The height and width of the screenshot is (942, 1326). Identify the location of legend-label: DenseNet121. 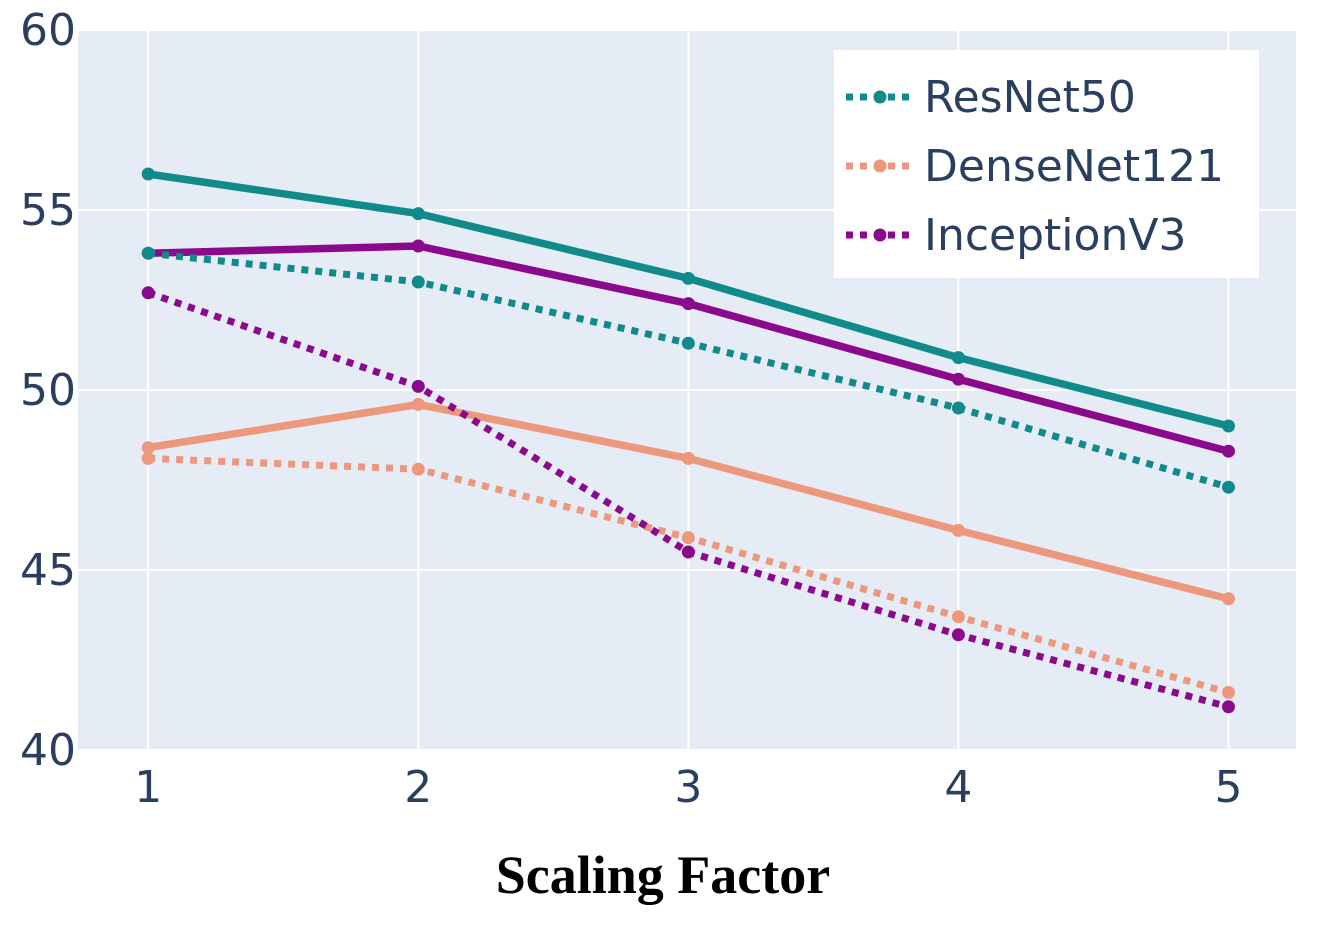
(1074, 166).